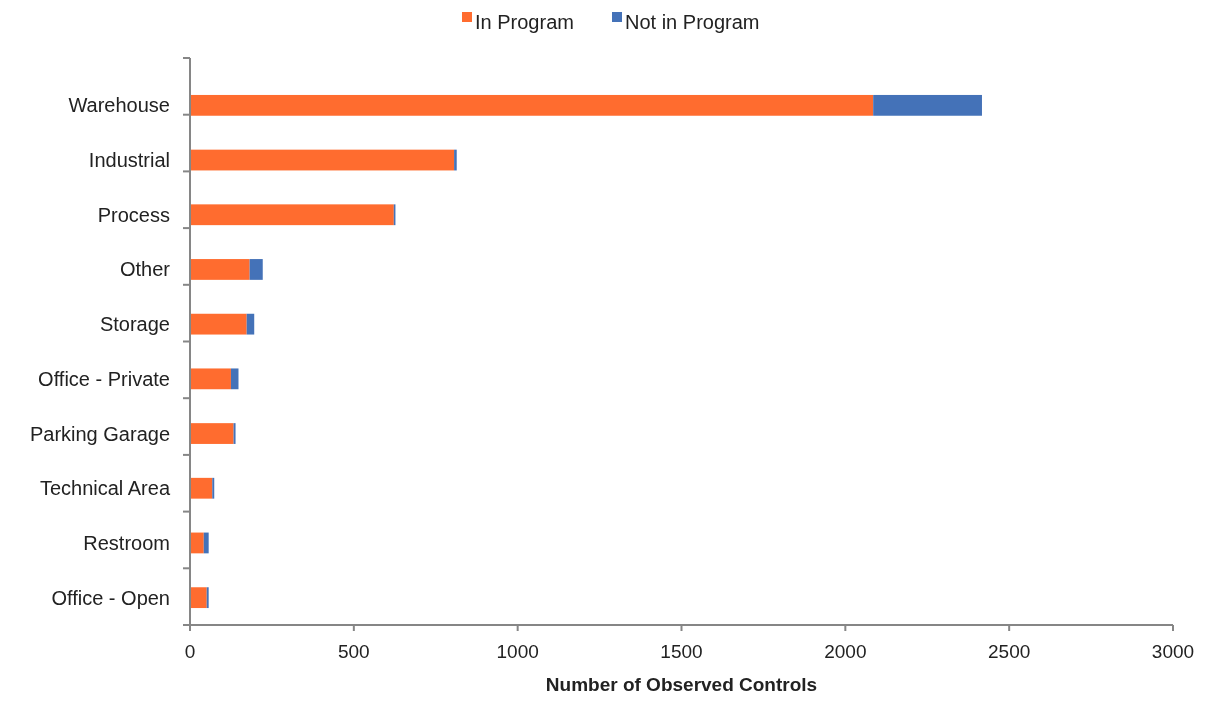 This screenshot has height=701, width=1209. What do you see at coordinates (517, 651) in the screenshot?
I see `x-tick-label: 1000` at bounding box center [517, 651].